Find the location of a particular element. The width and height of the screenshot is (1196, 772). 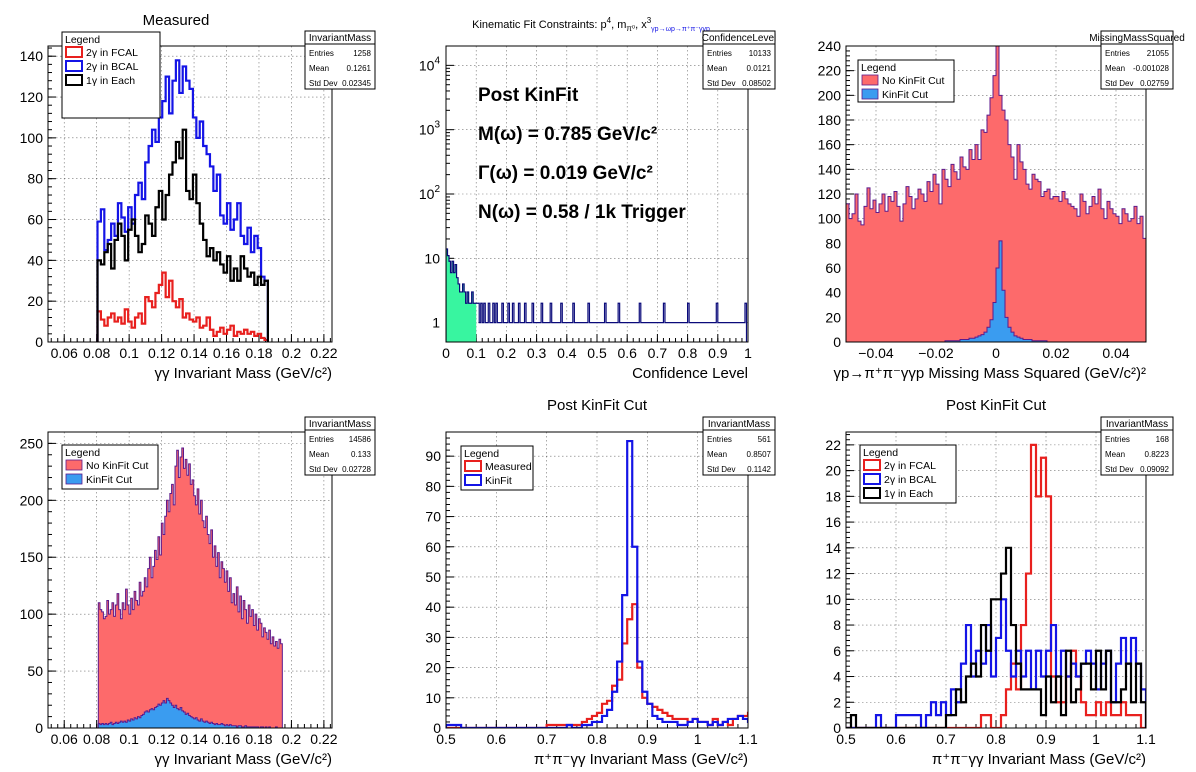

stats-key: Mean is located at coordinates (1115, 68).